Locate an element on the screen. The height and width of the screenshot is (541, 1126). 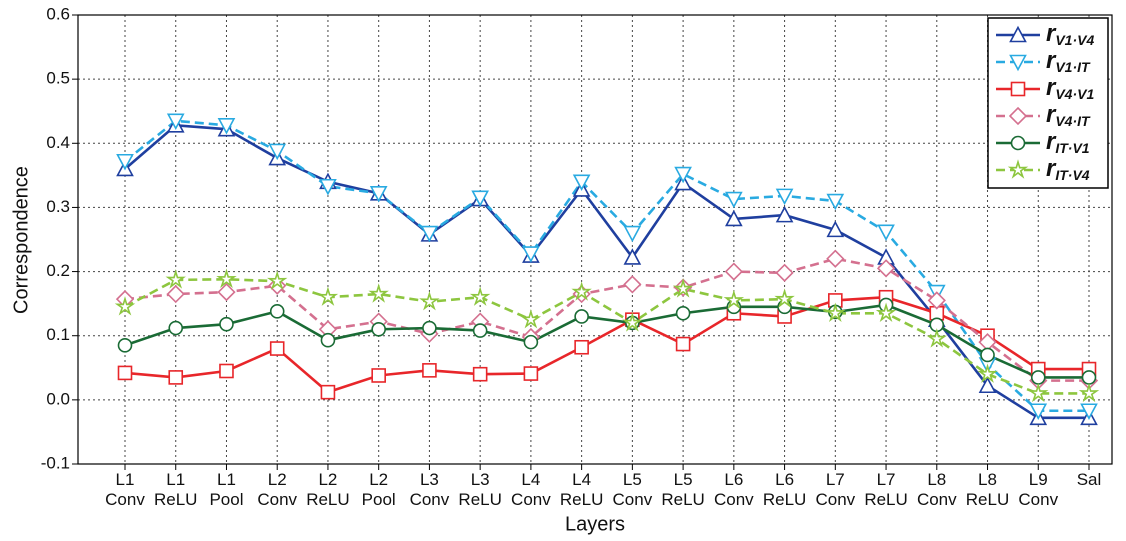
x-tick-label: L5 ReLU is located at coordinates (683, 489).